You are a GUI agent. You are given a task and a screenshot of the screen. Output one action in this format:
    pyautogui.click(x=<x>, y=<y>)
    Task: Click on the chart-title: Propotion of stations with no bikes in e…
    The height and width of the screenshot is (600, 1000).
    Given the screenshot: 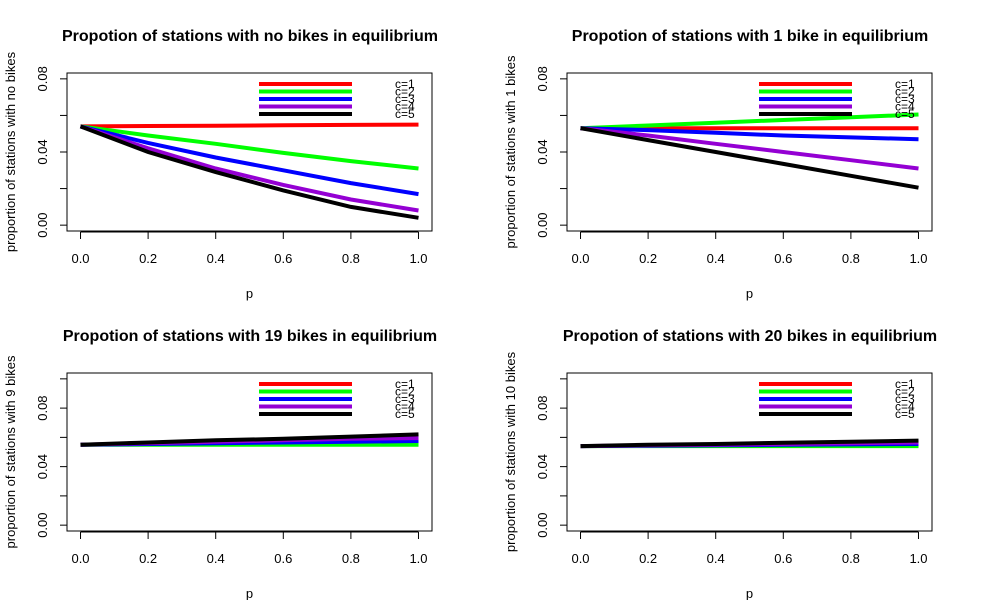 What is the action you would take?
    pyautogui.click(x=250, y=36)
    